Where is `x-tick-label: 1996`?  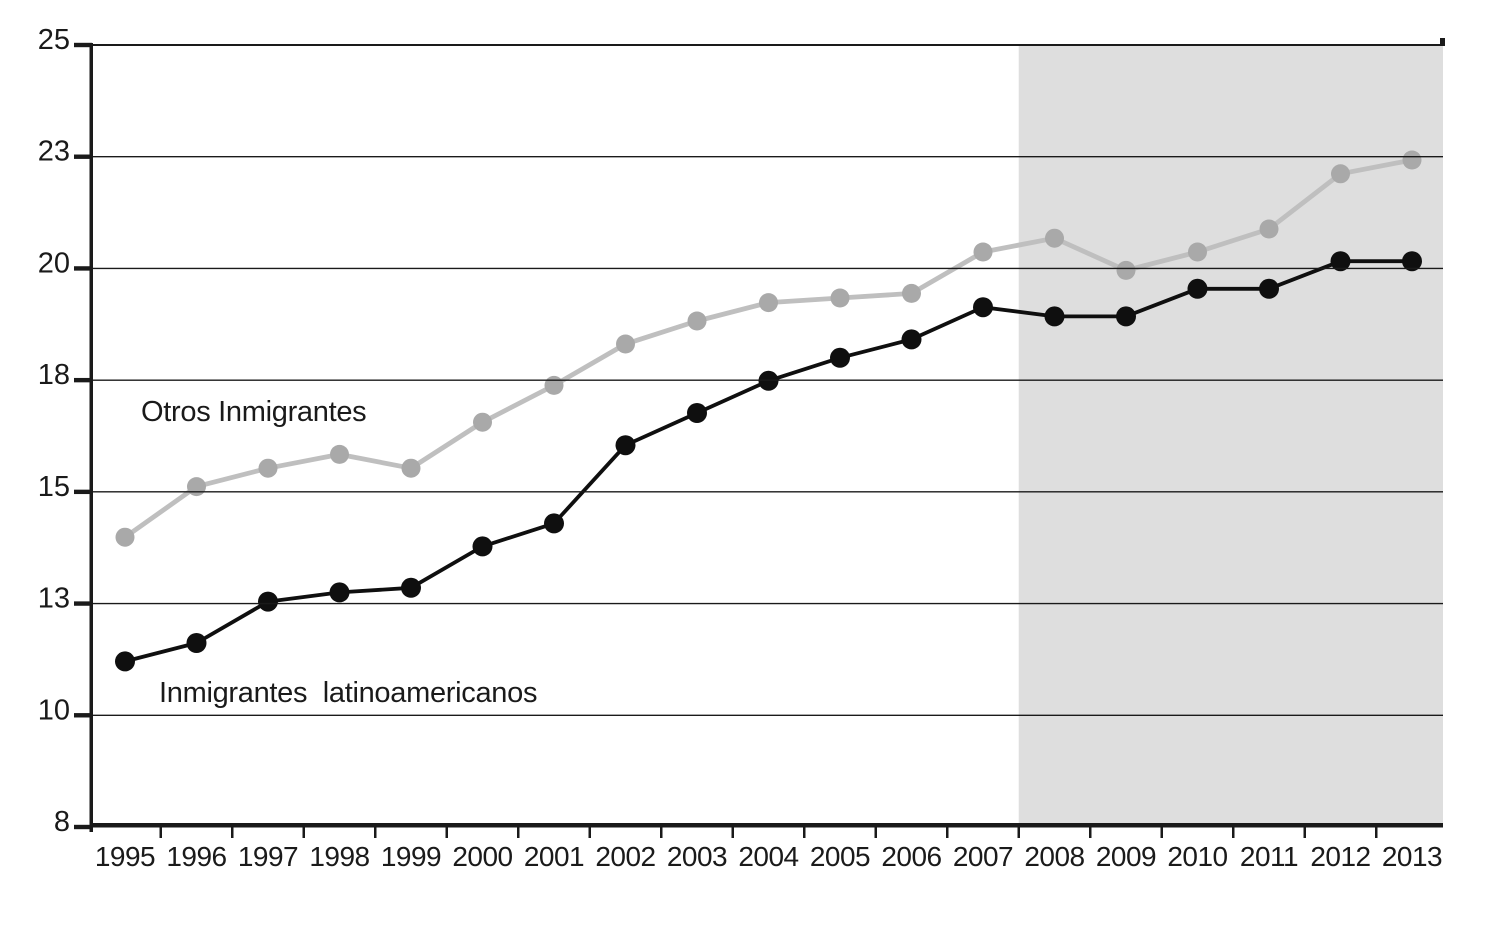 x-tick-label: 1996 is located at coordinates (196, 856).